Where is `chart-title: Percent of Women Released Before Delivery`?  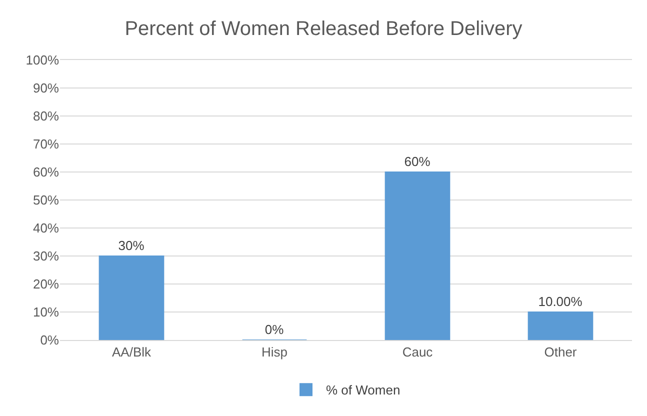
chart-title: Percent of Women Released Before Delivery is located at coordinates (323, 29).